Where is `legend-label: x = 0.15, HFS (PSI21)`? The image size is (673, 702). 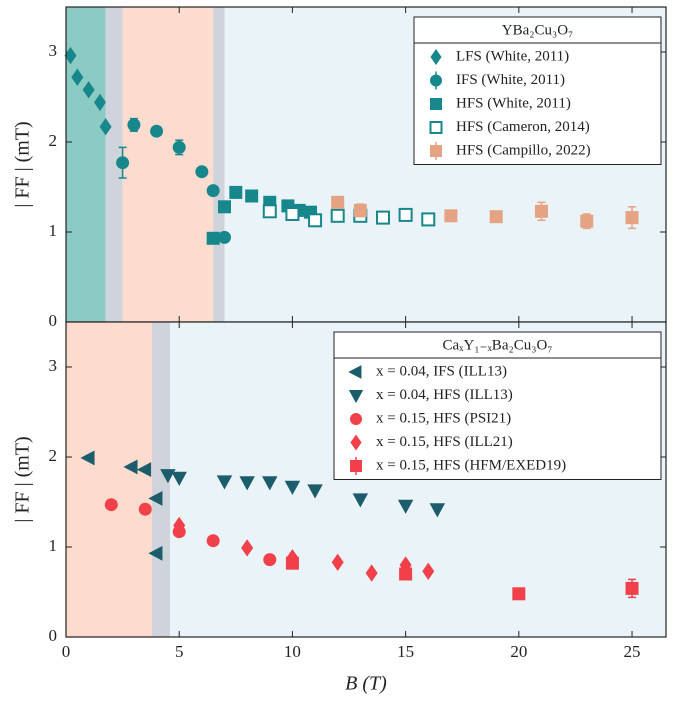 legend-label: x = 0.15, HFS (PSI21) is located at coordinates (443, 418).